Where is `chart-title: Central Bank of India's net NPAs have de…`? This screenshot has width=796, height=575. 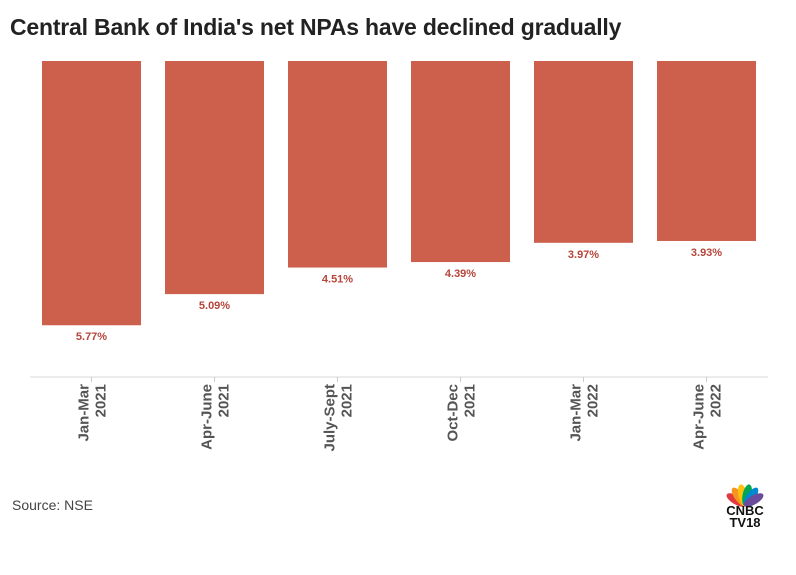
chart-title: Central Bank of India's net NPAs have de… is located at coordinates (316, 27).